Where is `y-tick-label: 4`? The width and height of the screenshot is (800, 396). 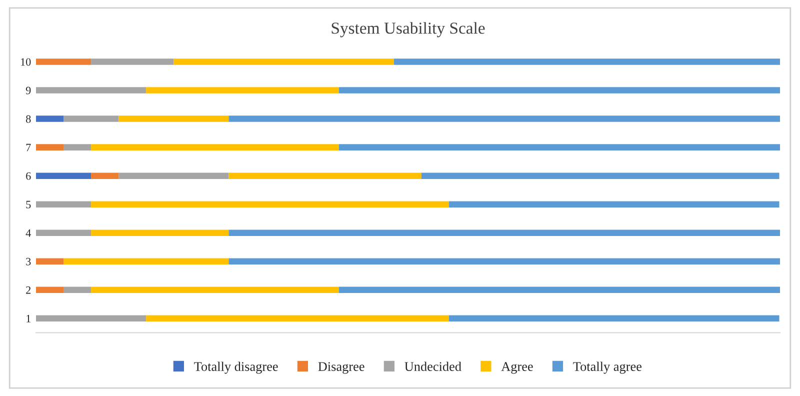
y-tick-label: 4 is located at coordinates (28, 233).